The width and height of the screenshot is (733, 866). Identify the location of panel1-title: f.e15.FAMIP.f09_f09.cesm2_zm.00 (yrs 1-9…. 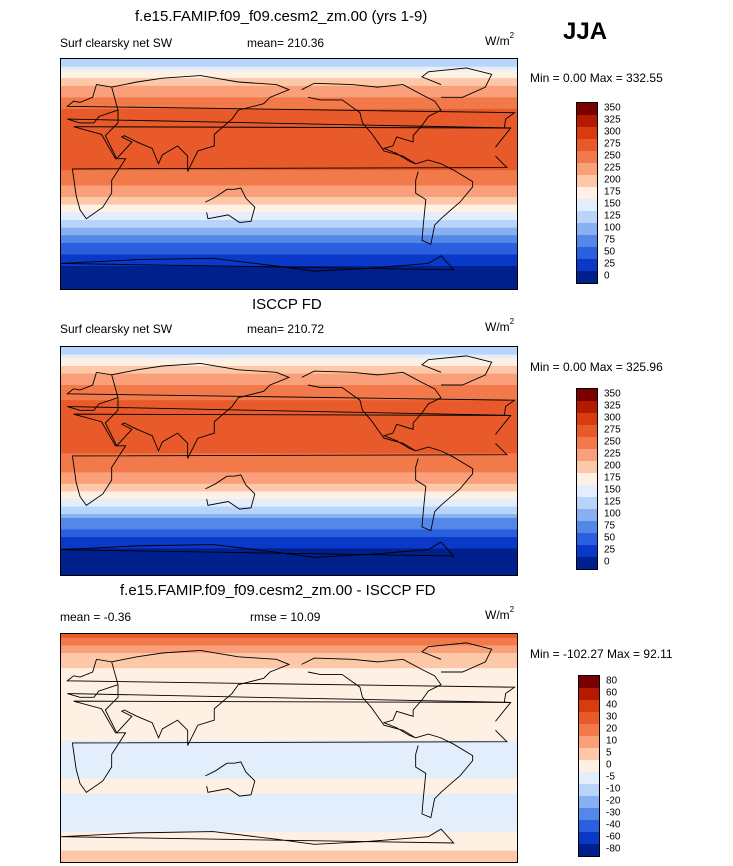
(281, 16).